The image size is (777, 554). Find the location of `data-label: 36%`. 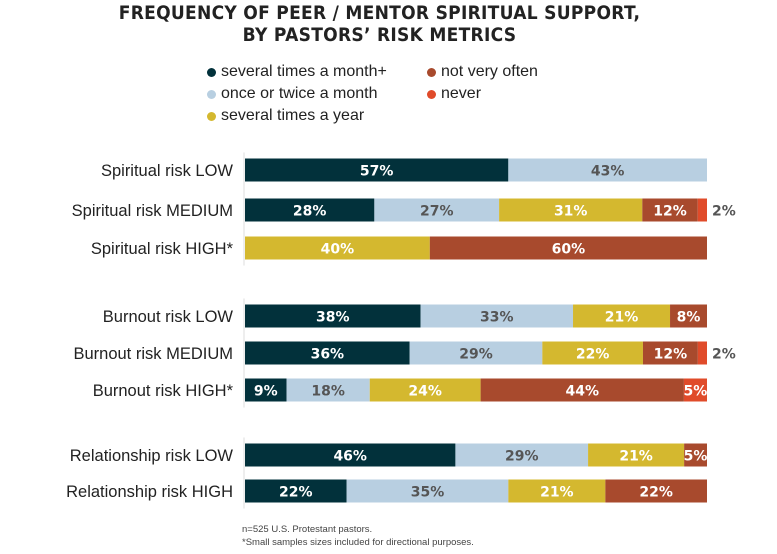

data-label: 36% is located at coordinates (328, 355).